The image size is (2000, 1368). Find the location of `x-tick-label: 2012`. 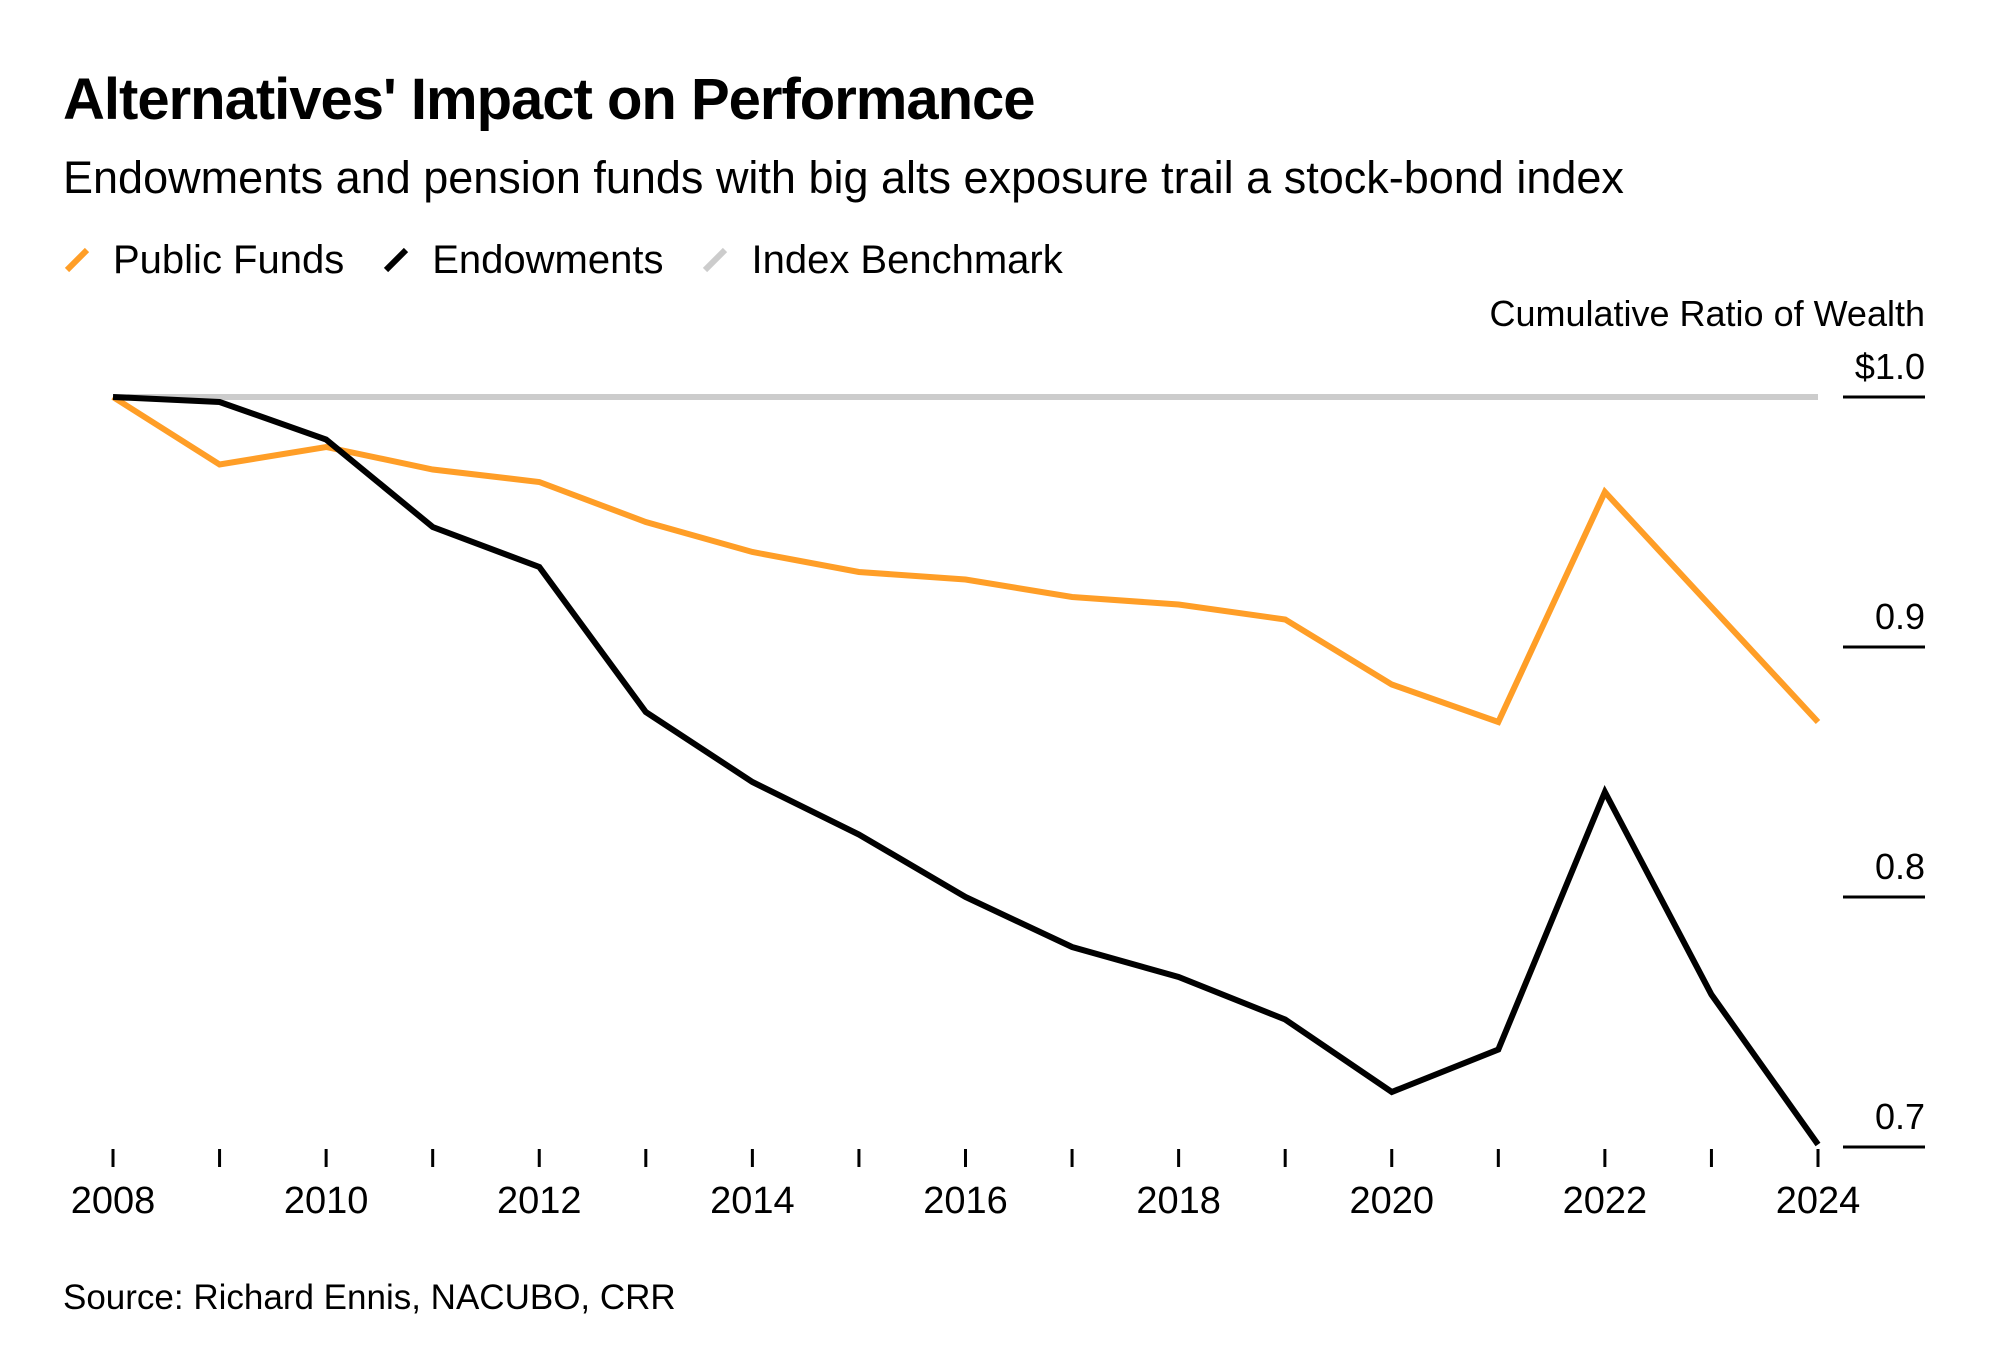

x-tick-label: 2012 is located at coordinates (539, 1201).